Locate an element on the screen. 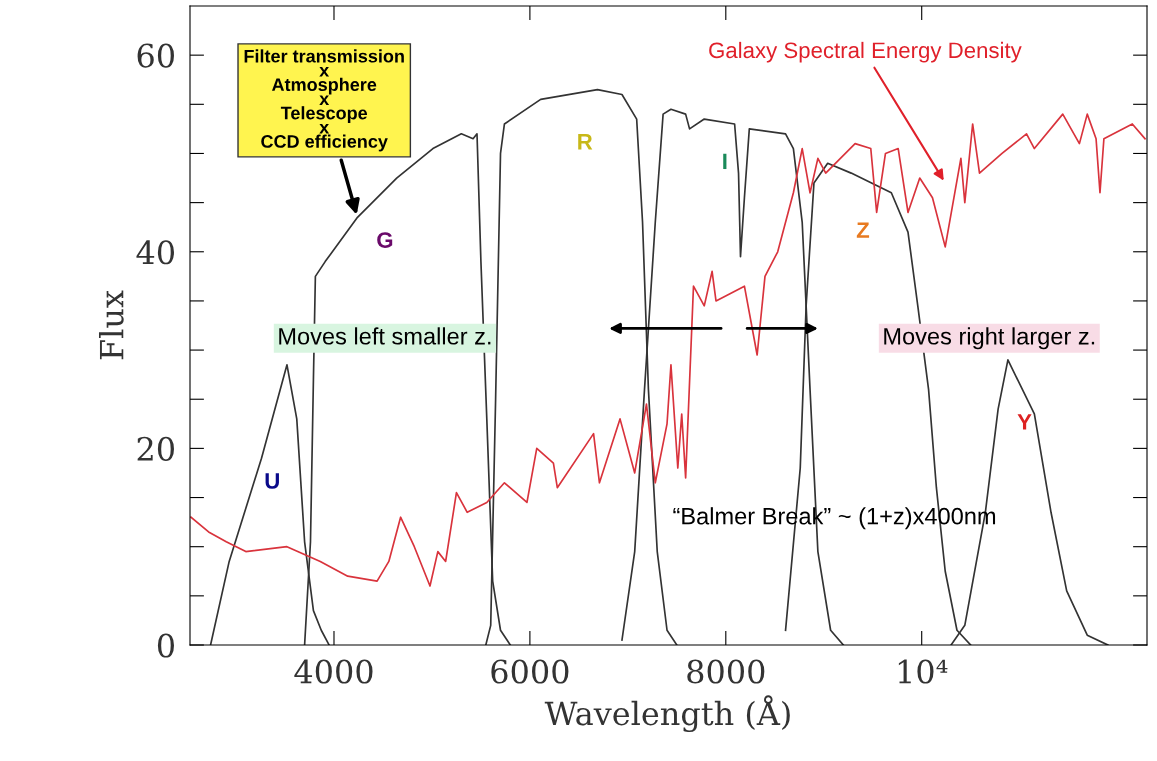 This screenshot has height=761, width=1157. annotation: Moves left smaller z. is located at coordinates (385, 336).